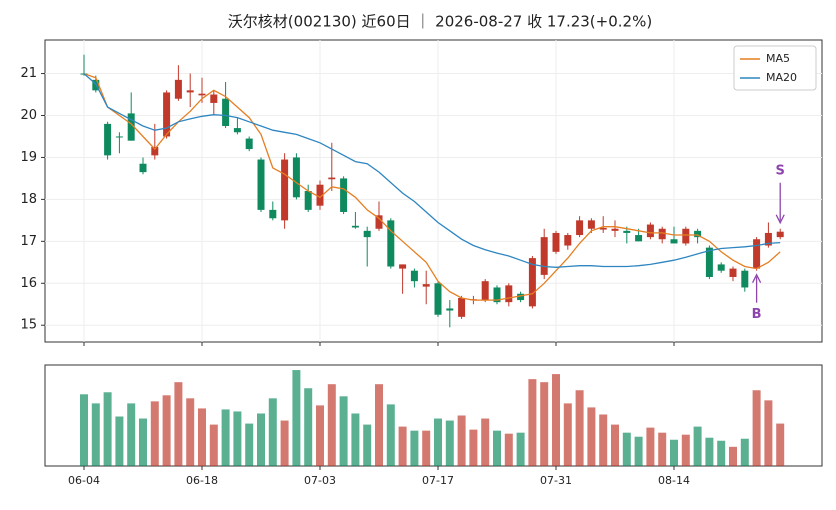 The width and height of the screenshot is (836, 510). Describe the element at coordinates (674, 480) in the screenshot. I see `x-tick-label: 08-14` at that location.